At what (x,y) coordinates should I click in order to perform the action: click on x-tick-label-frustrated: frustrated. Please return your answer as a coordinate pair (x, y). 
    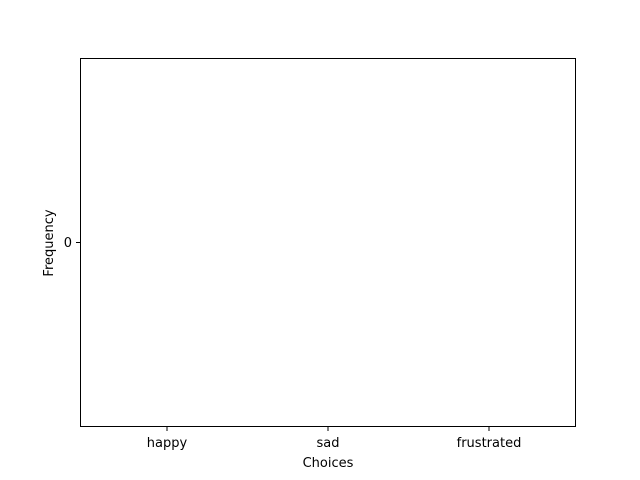
    Looking at the image, I should click on (489, 443).